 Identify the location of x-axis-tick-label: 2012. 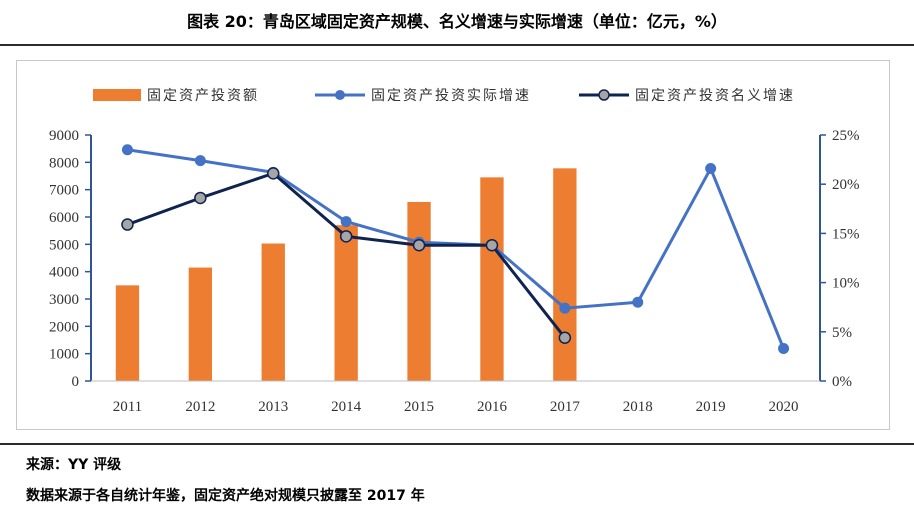
(200, 407).